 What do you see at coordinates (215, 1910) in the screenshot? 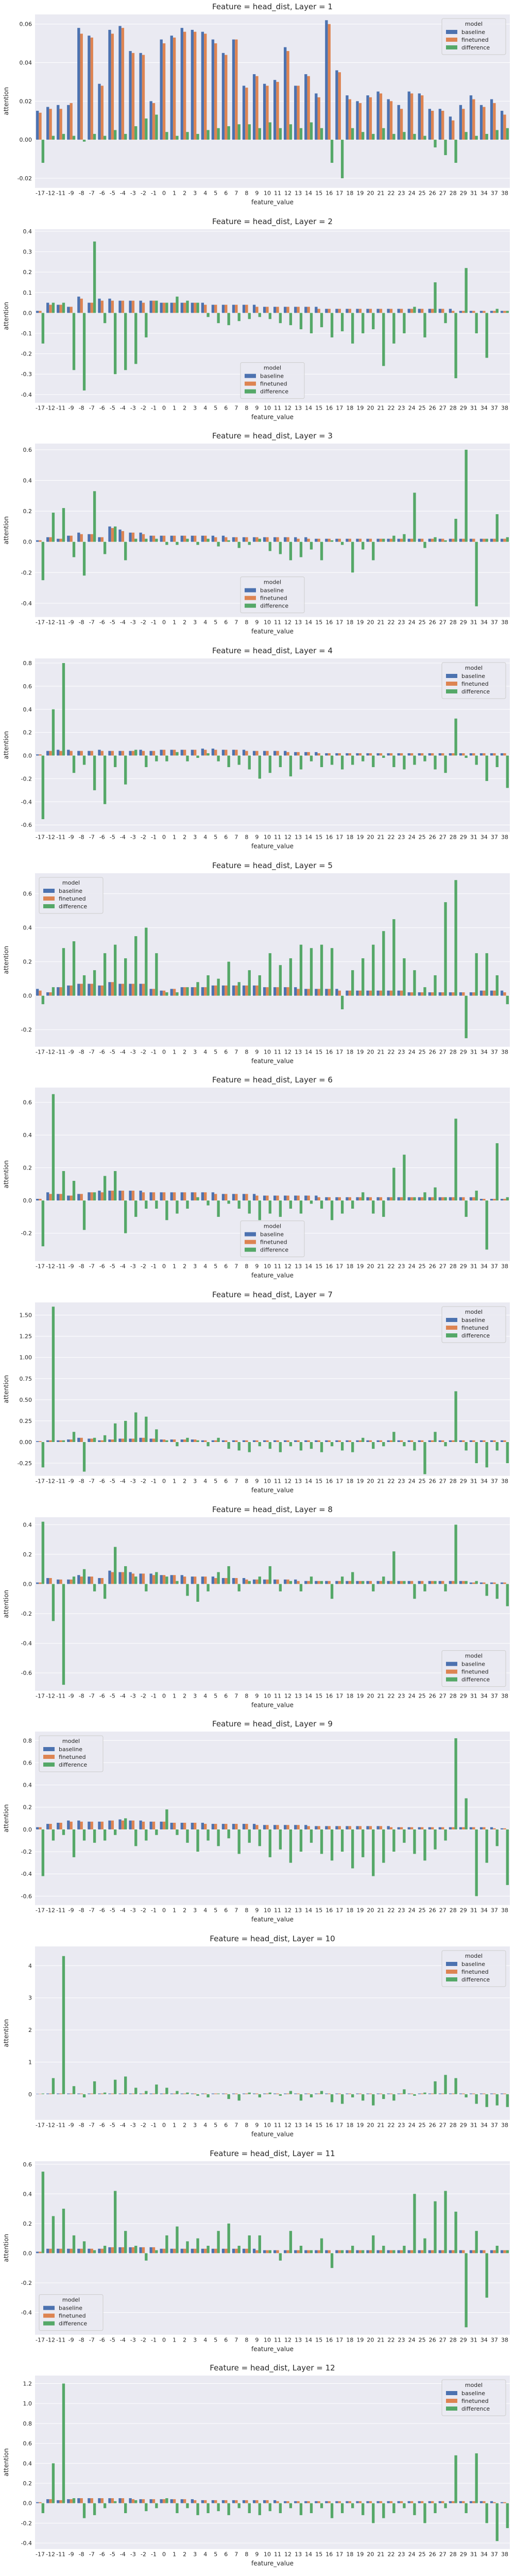
I see `x-tick-label: 5` at bounding box center [215, 1910].